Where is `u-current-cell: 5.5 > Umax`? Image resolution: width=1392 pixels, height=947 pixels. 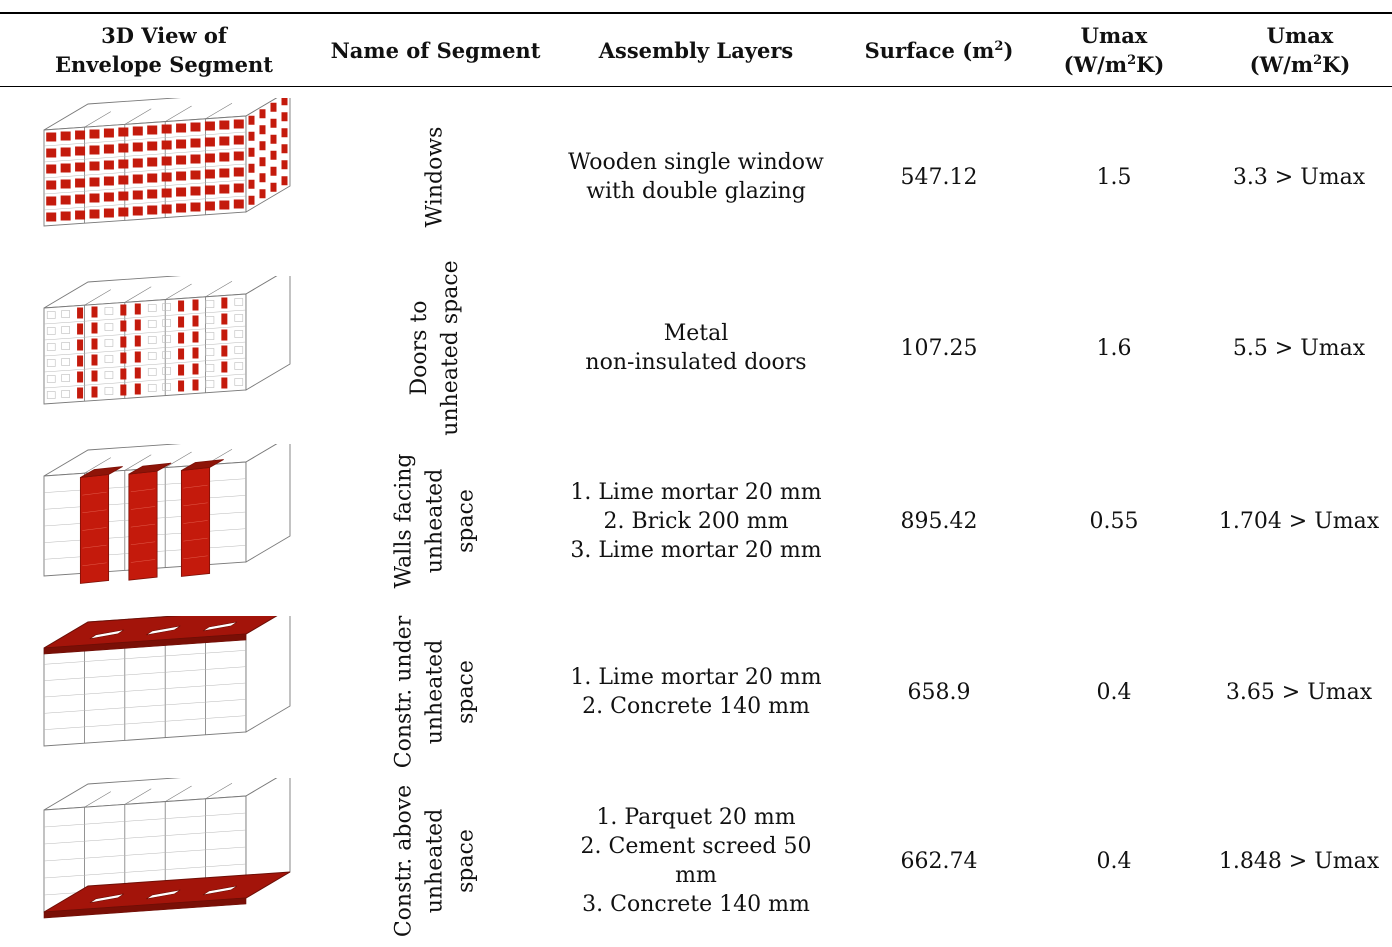
u-current-cell: 5.5 > Umax is located at coordinates (1299, 348).